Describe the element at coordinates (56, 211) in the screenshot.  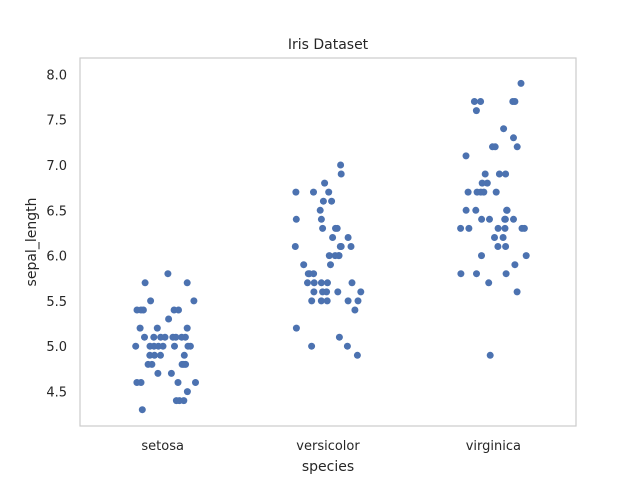
I see `y-tick-label: 6.5` at that location.